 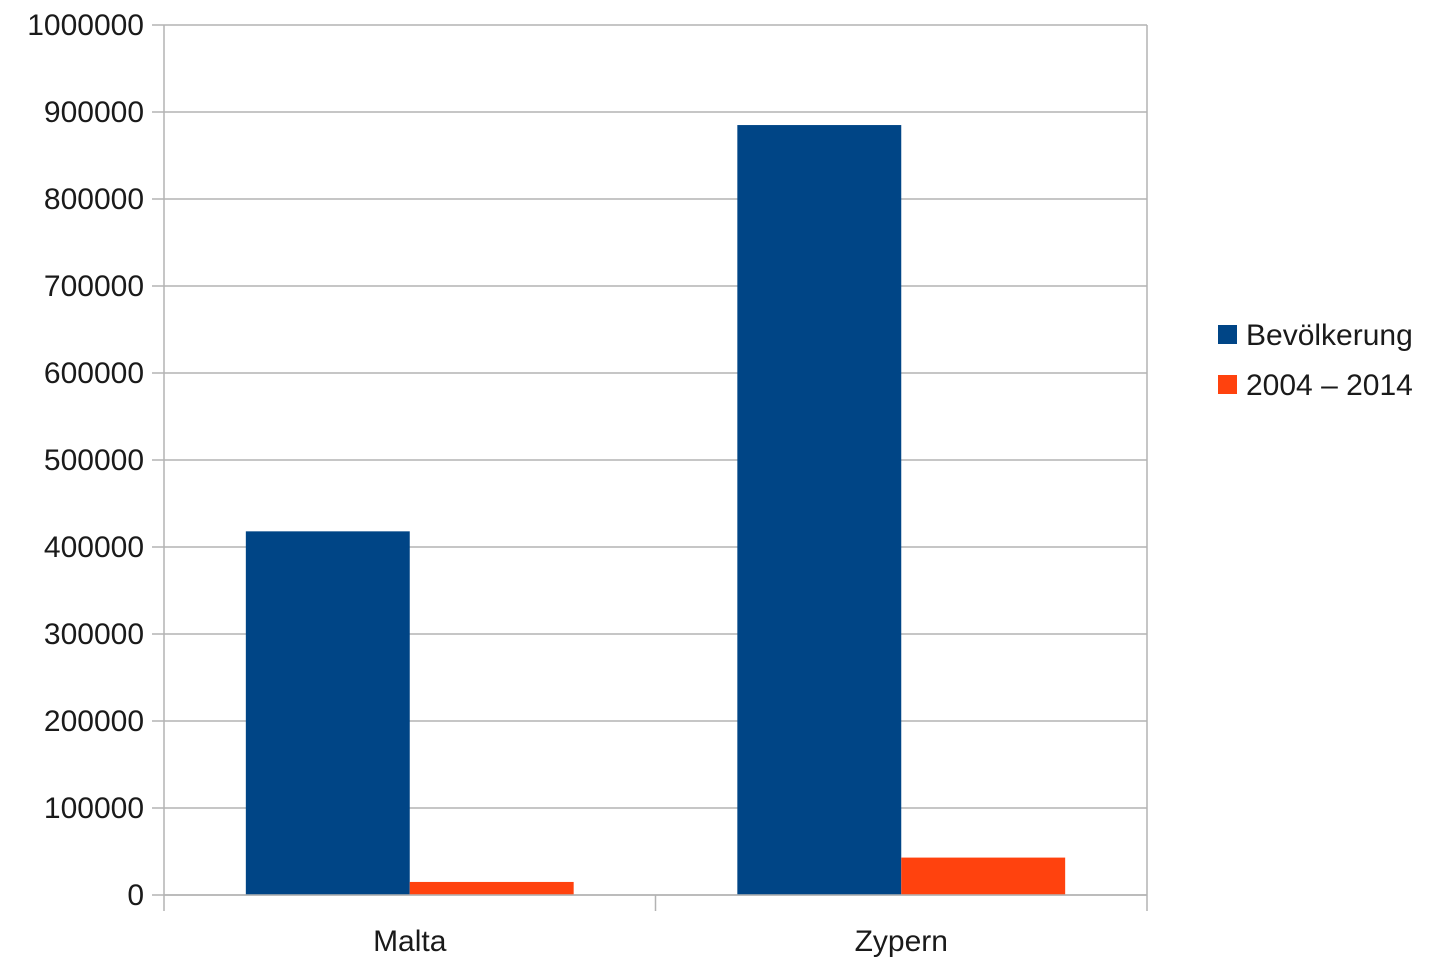 What do you see at coordinates (135, 895) in the screenshot?
I see `y-tick-label: 0` at bounding box center [135, 895].